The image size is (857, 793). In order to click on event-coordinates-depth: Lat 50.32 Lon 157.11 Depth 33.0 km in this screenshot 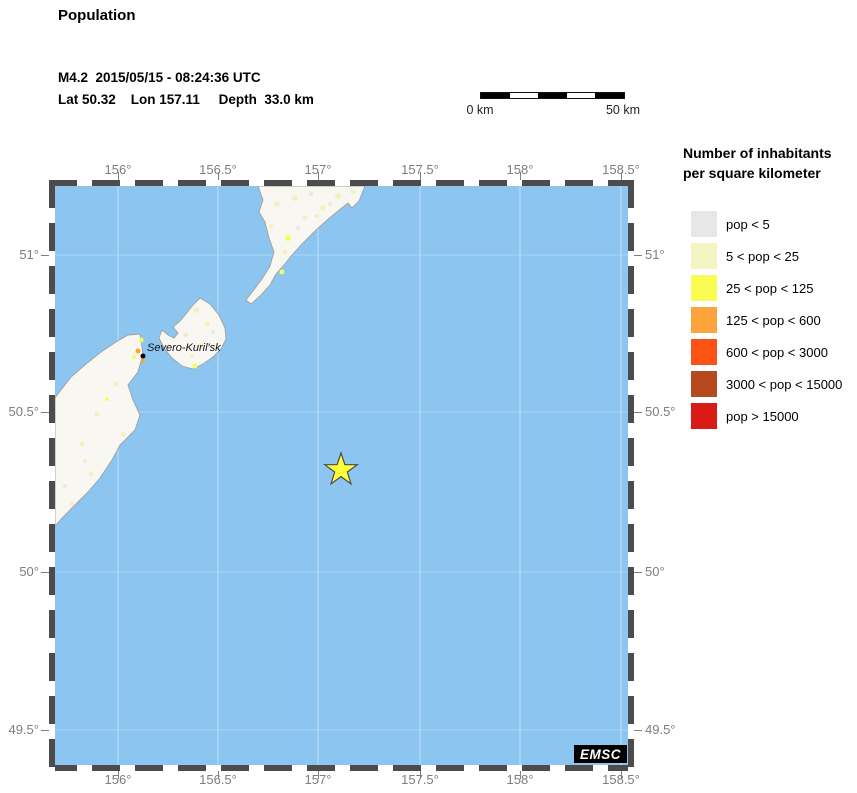, I will do `click(186, 99)`.